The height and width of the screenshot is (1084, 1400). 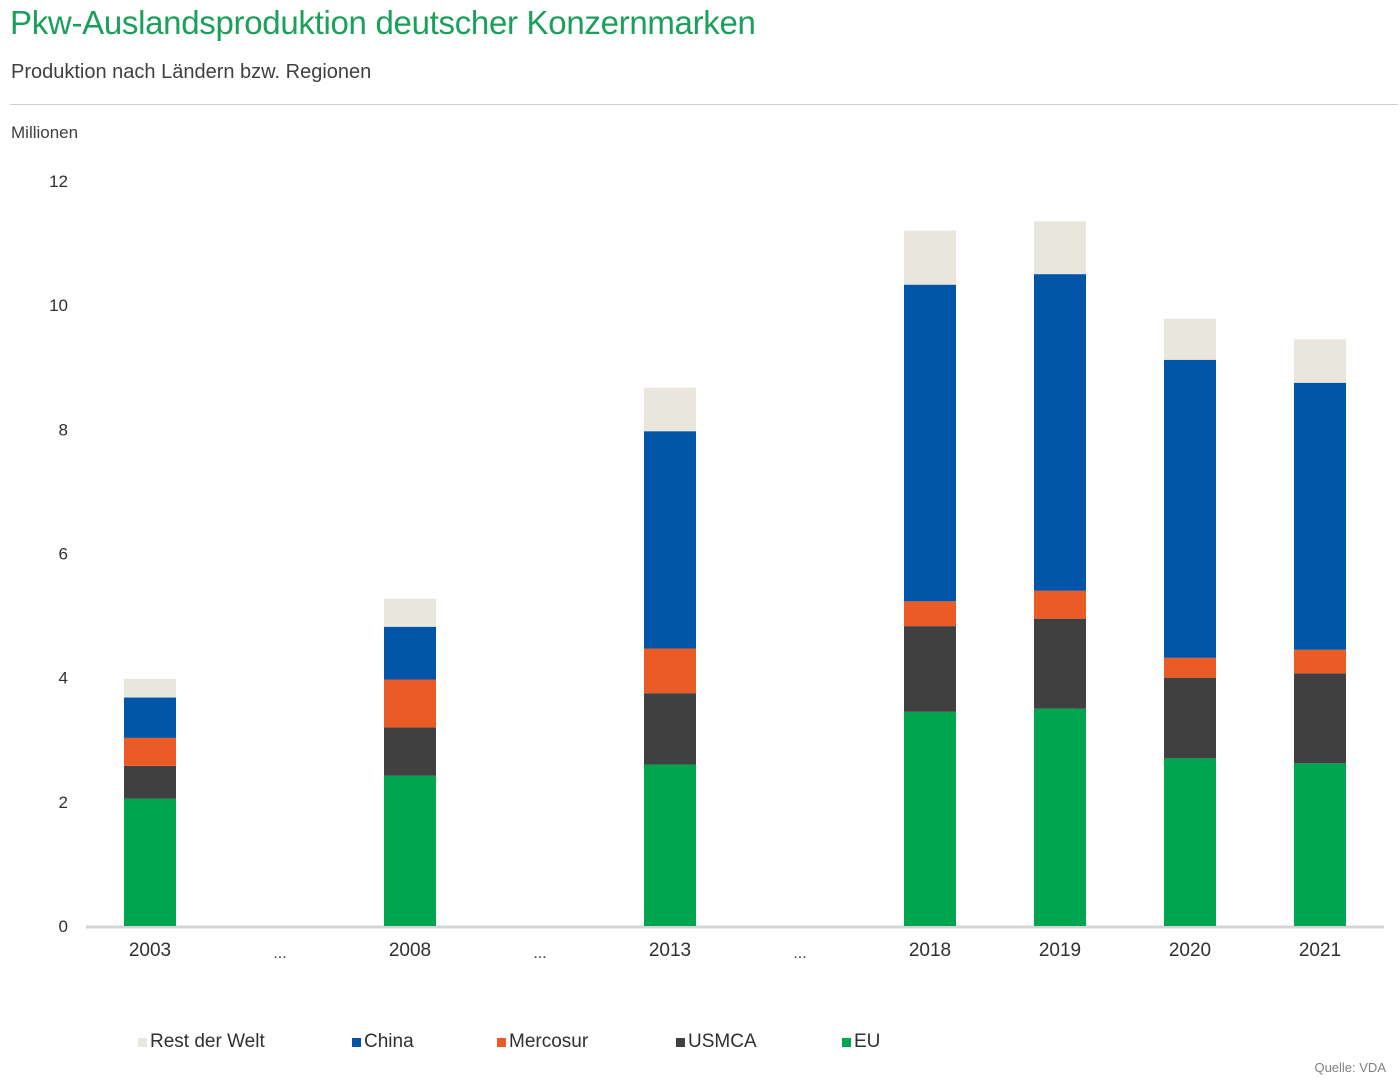 I want to click on bar-segment-eu-2013, so click(x=670, y=845).